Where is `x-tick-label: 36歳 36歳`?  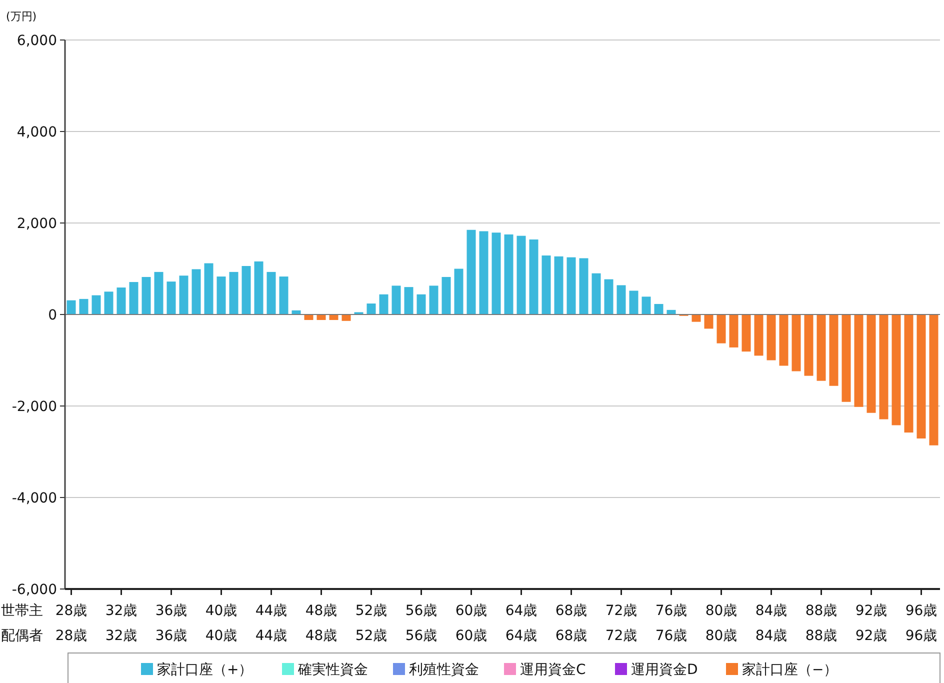
x-tick-label: 36歳 36歳 is located at coordinates (171, 623).